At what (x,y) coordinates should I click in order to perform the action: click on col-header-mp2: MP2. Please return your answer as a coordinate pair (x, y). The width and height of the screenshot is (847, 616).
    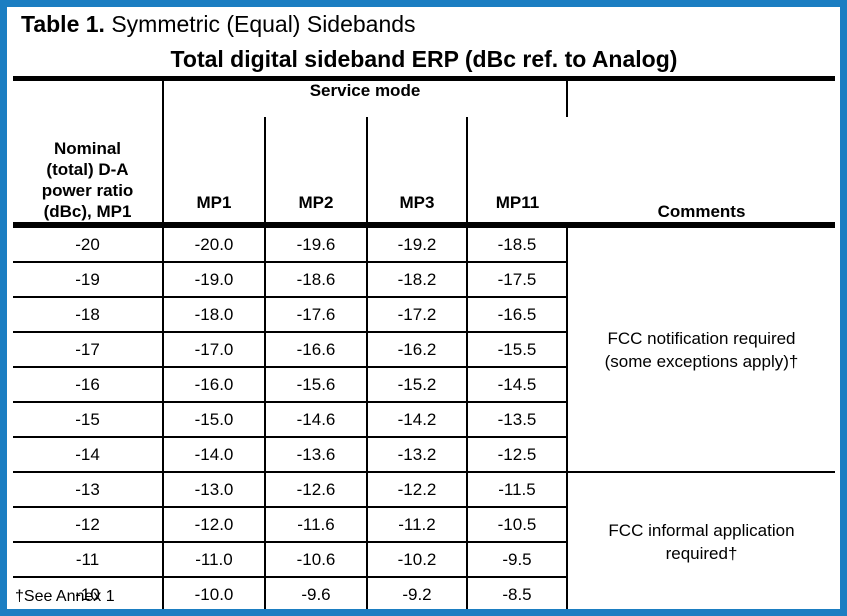
    Looking at the image, I should click on (315, 172).